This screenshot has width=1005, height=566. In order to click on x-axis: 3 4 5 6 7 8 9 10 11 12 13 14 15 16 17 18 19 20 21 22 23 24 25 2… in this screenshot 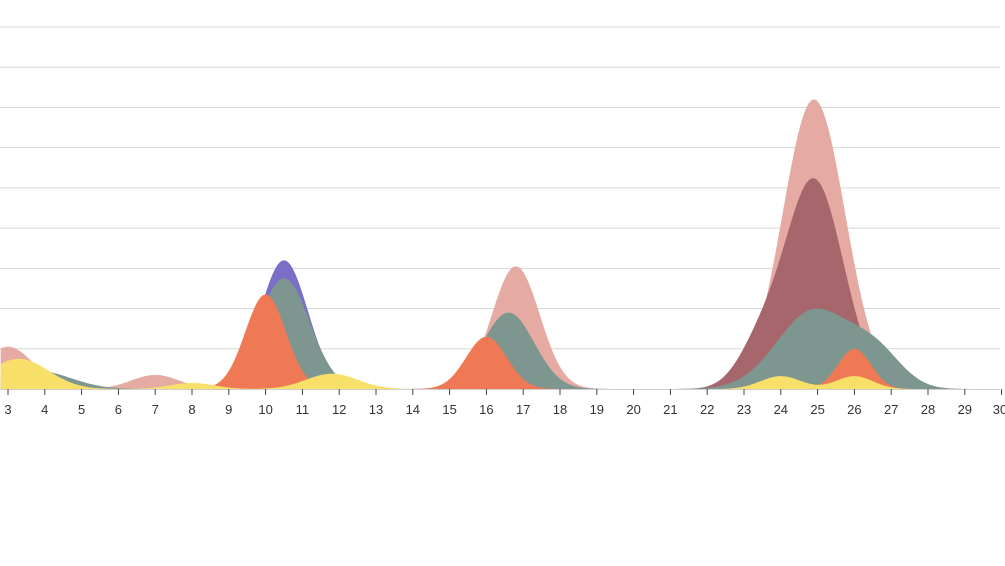, I will do `click(502, 403)`.